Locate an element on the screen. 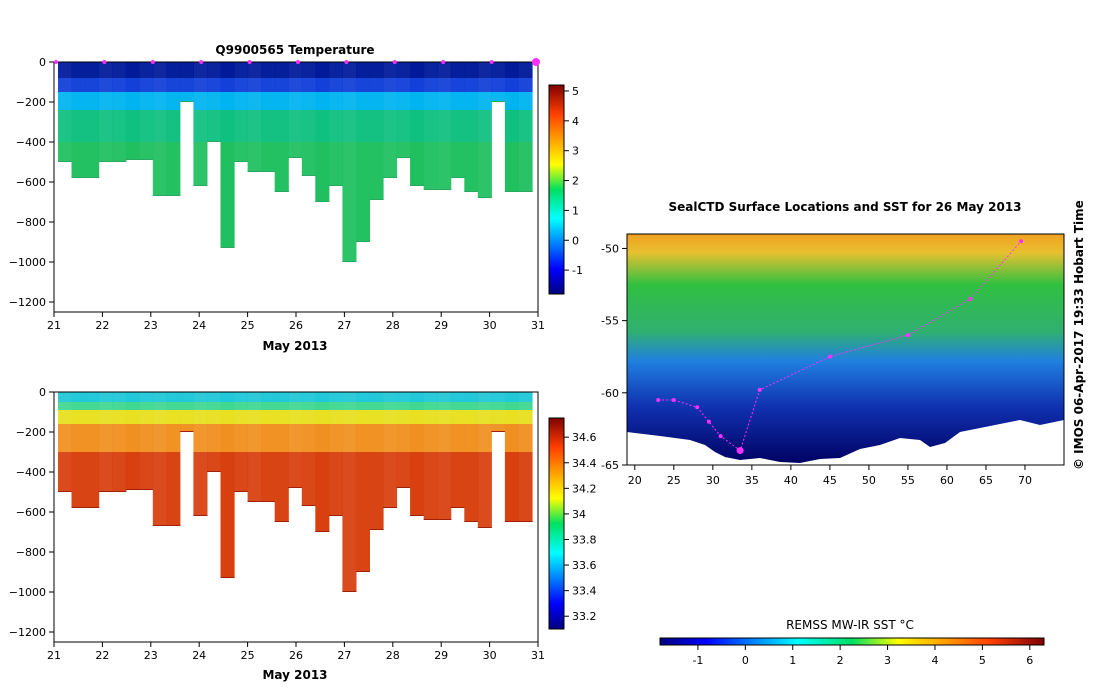 The image size is (1099, 700). colorbar-tick-label: 3 is located at coordinates (575, 151).